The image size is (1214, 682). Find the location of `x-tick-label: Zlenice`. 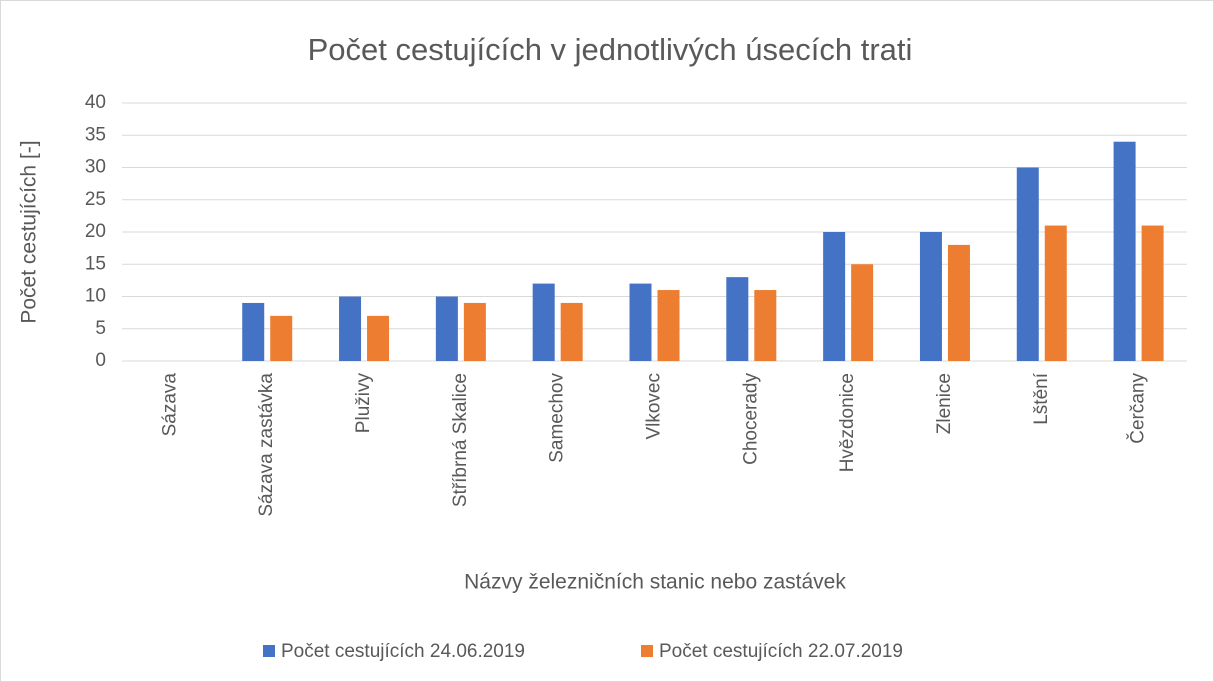

x-tick-label: Zlenice is located at coordinates (944, 403).